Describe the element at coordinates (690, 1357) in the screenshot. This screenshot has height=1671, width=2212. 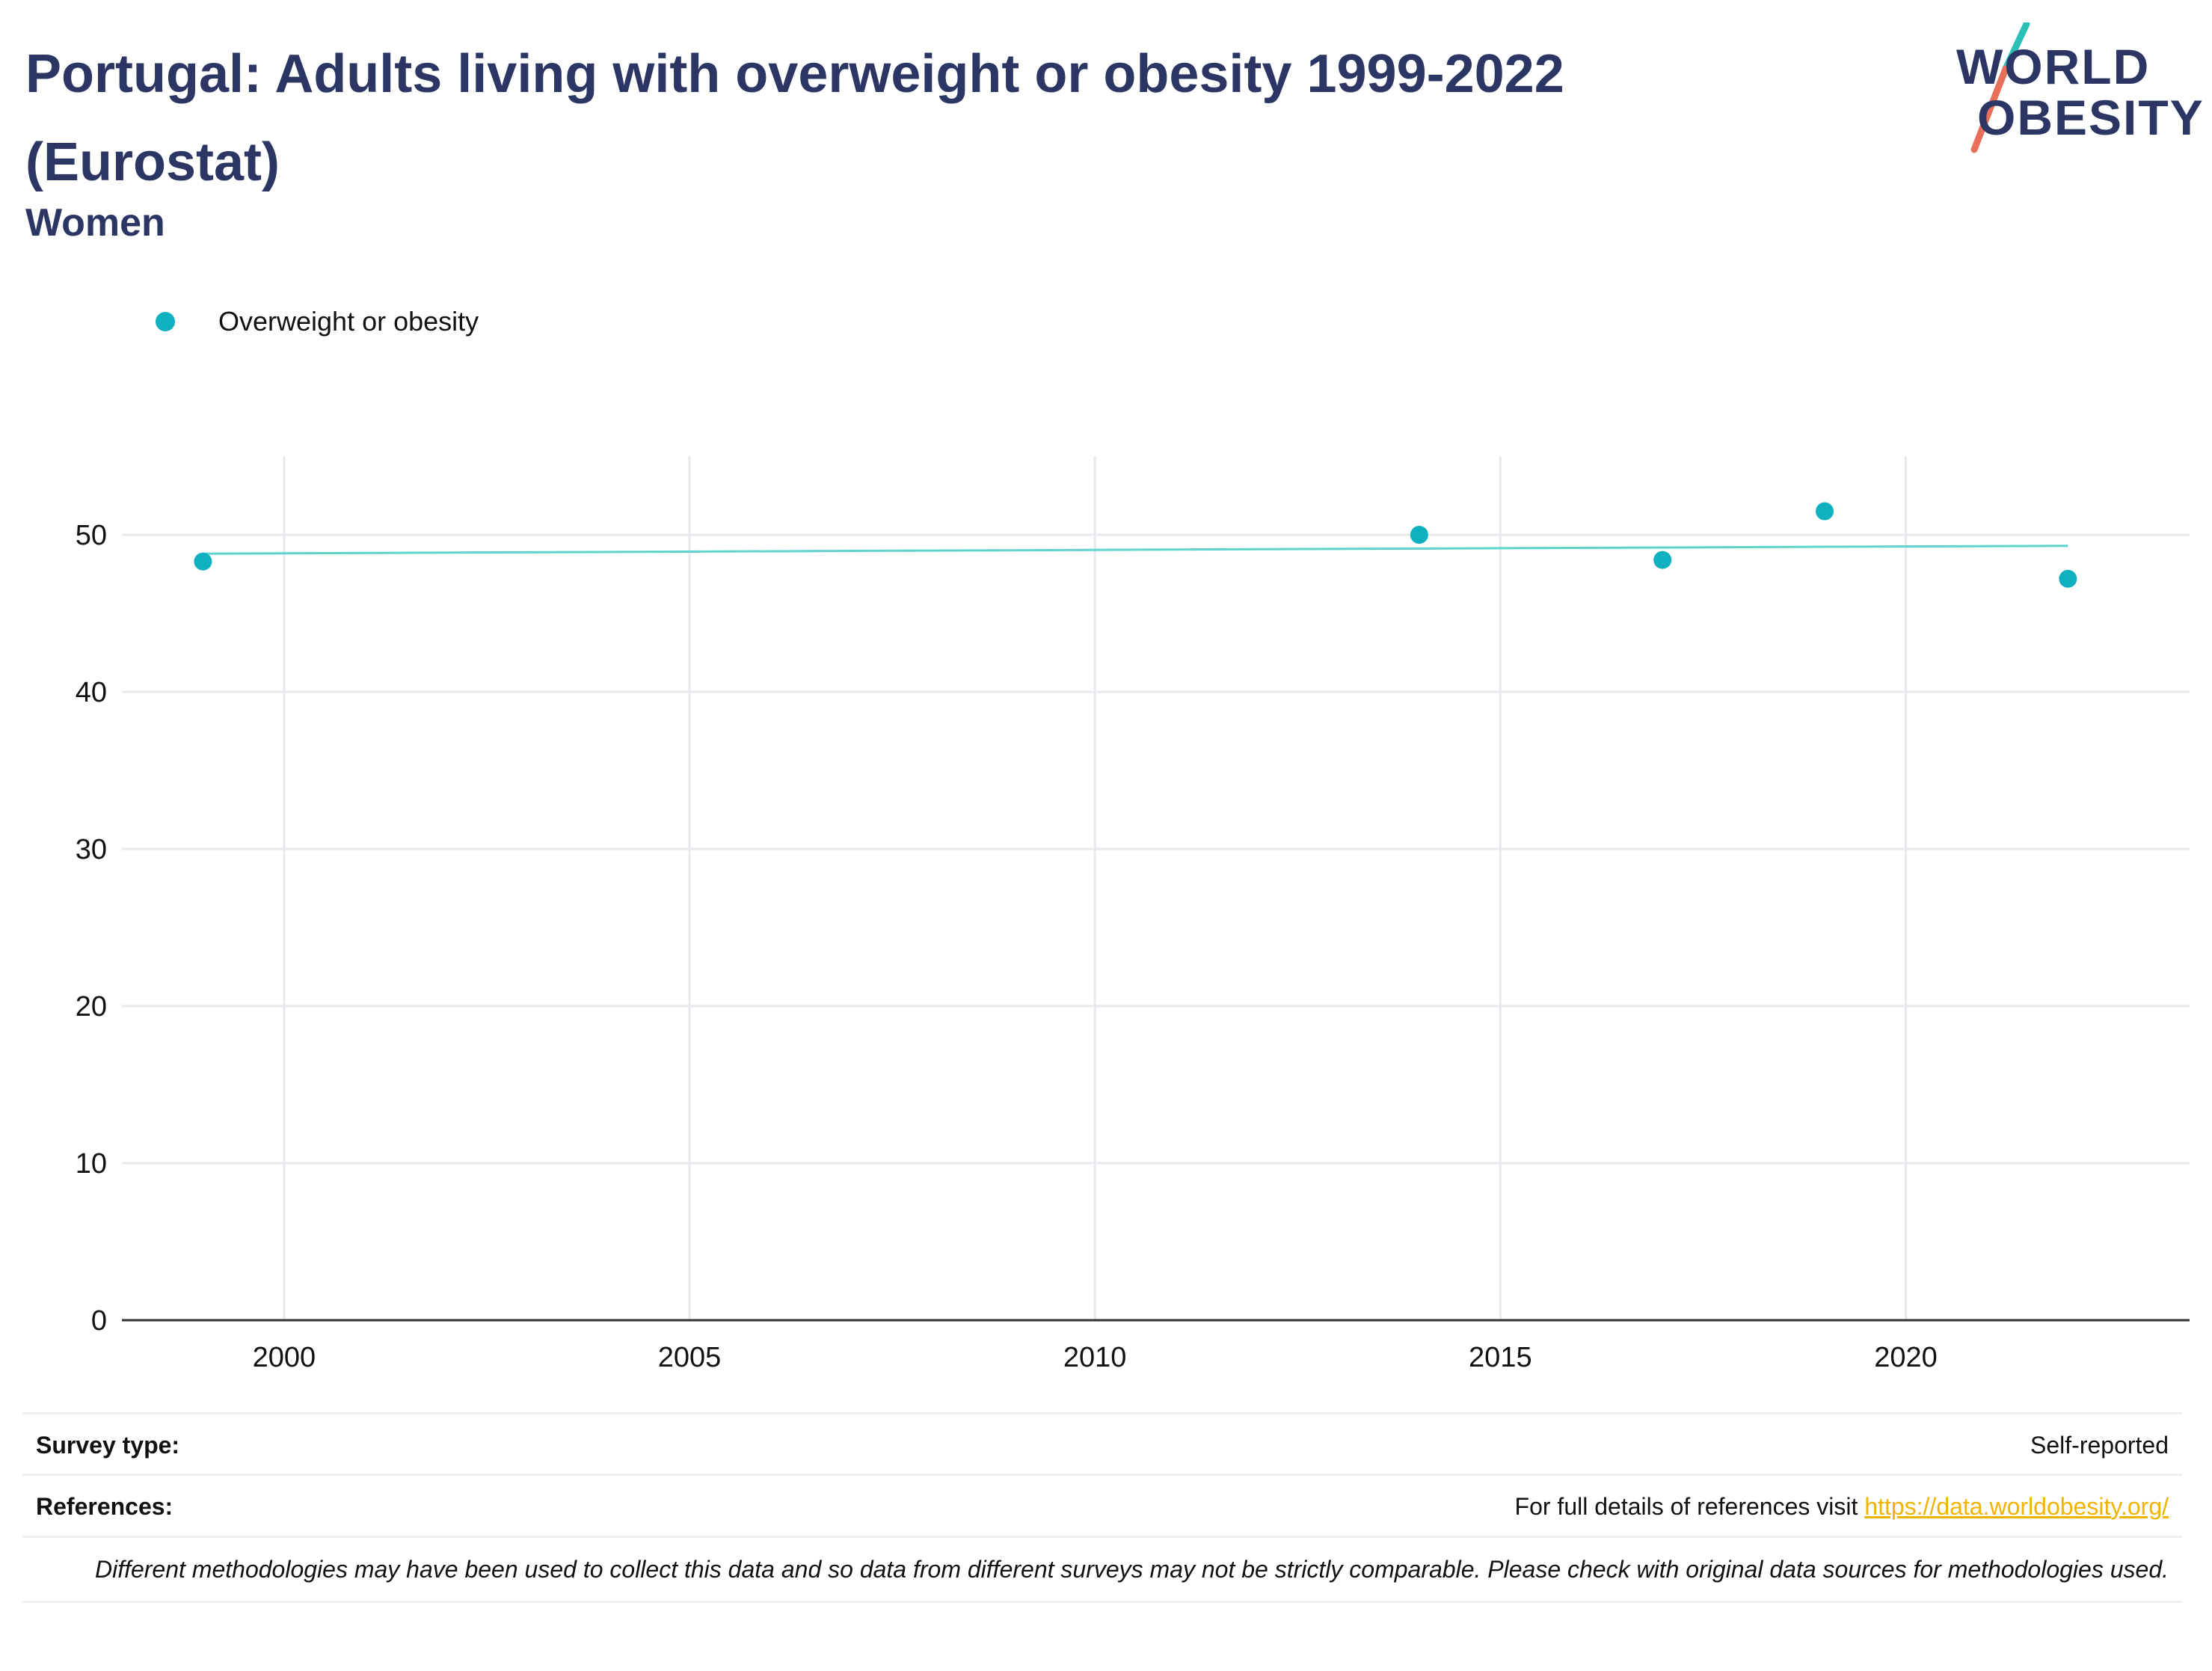
I see `x-tick-label: 2005` at that location.